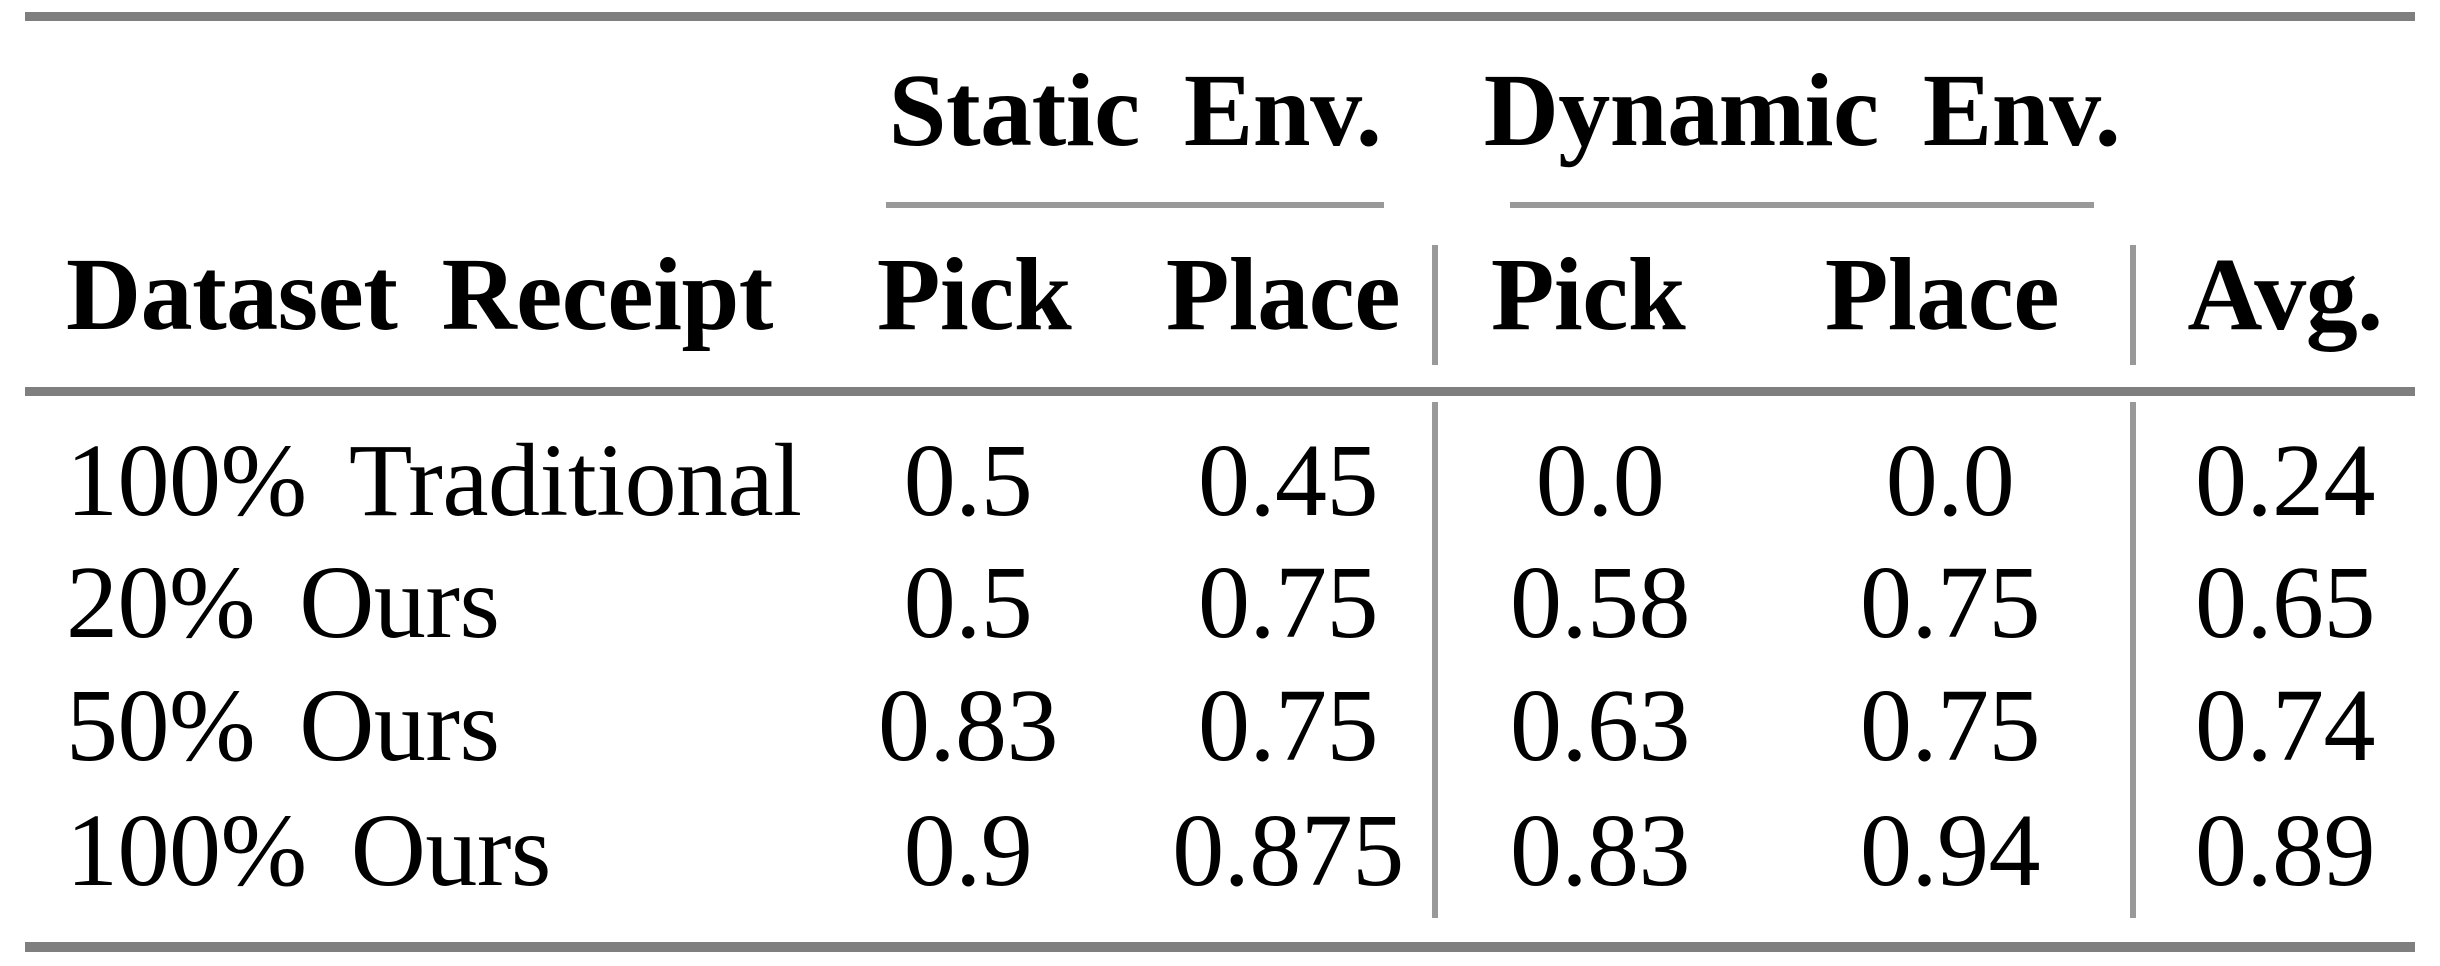  What do you see at coordinates (434, 480) in the screenshot?
I see `row-label: 100% Traditional` at bounding box center [434, 480].